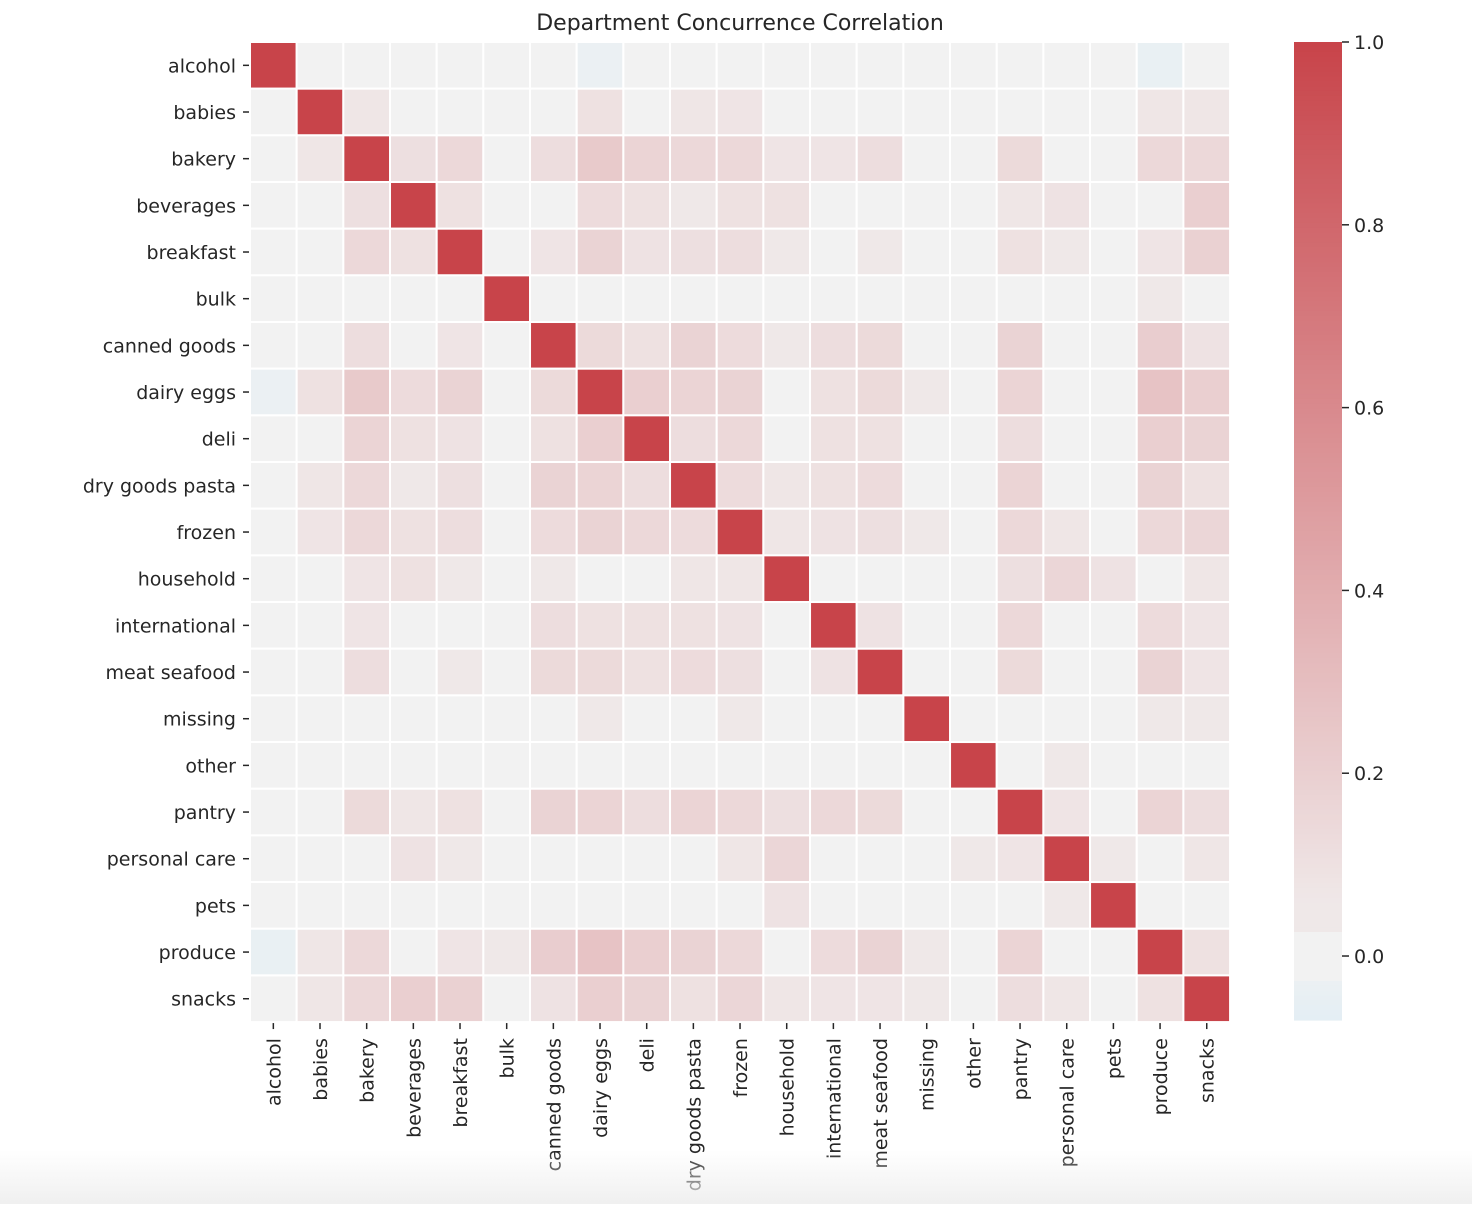 This screenshot has height=1208, width=1472. I want to click on y-tick-label: beverages, so click(186, 206).